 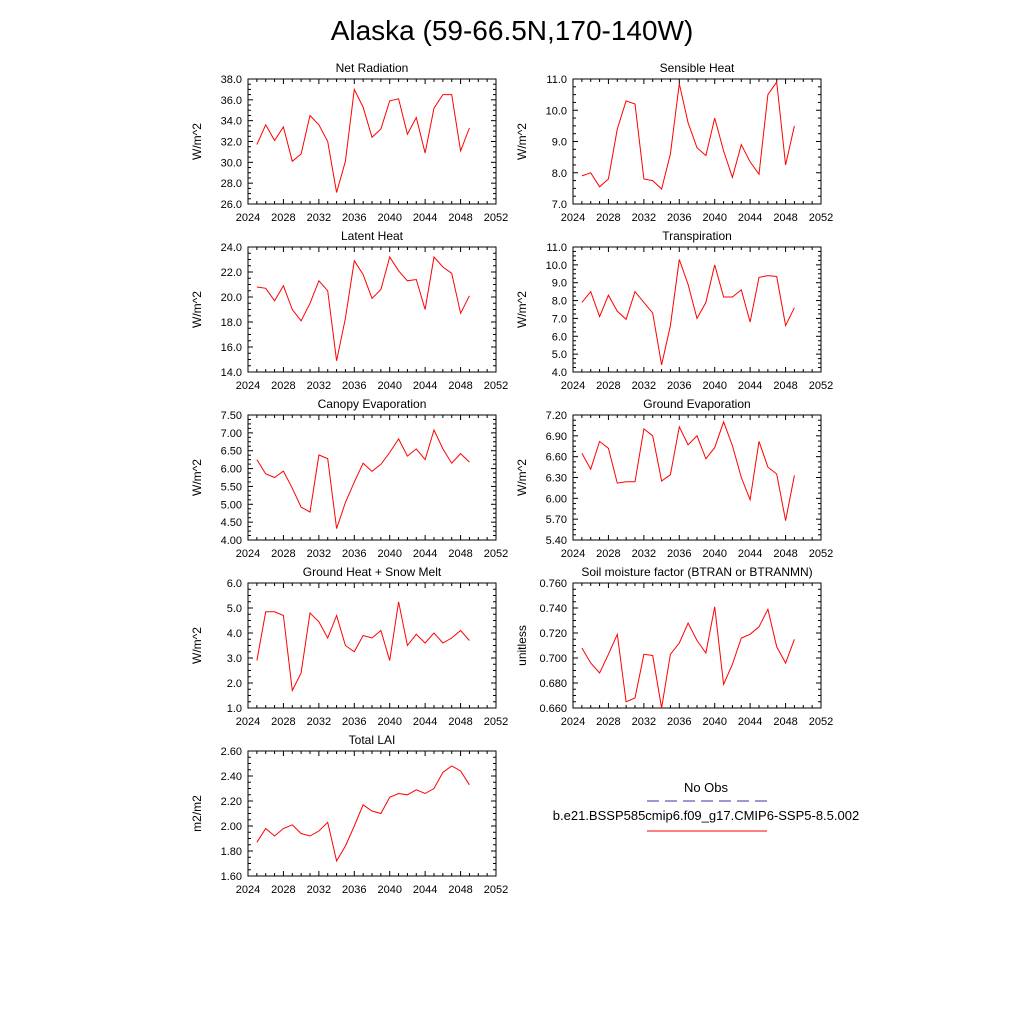 What do you see at coordinates (372, 404) in the screenshot?
I see `panel-title: Canopy Evaporation` at bounding box center [372, 404].